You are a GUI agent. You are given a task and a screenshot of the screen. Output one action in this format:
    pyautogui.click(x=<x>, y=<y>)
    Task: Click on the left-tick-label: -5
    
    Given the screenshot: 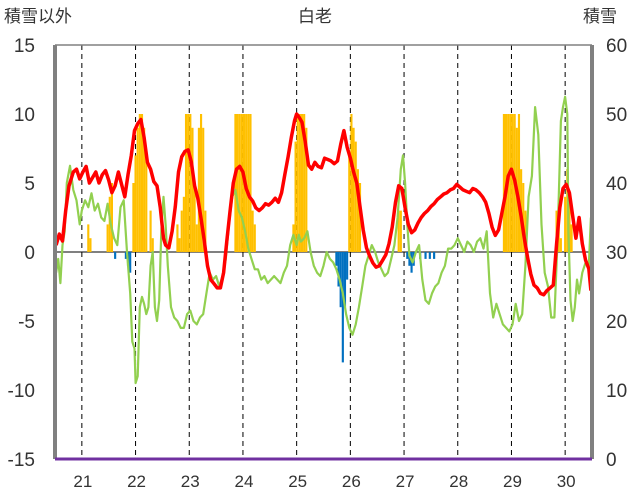 What is the action you would take?
    pyautogui.click(x=26, y=322)
    